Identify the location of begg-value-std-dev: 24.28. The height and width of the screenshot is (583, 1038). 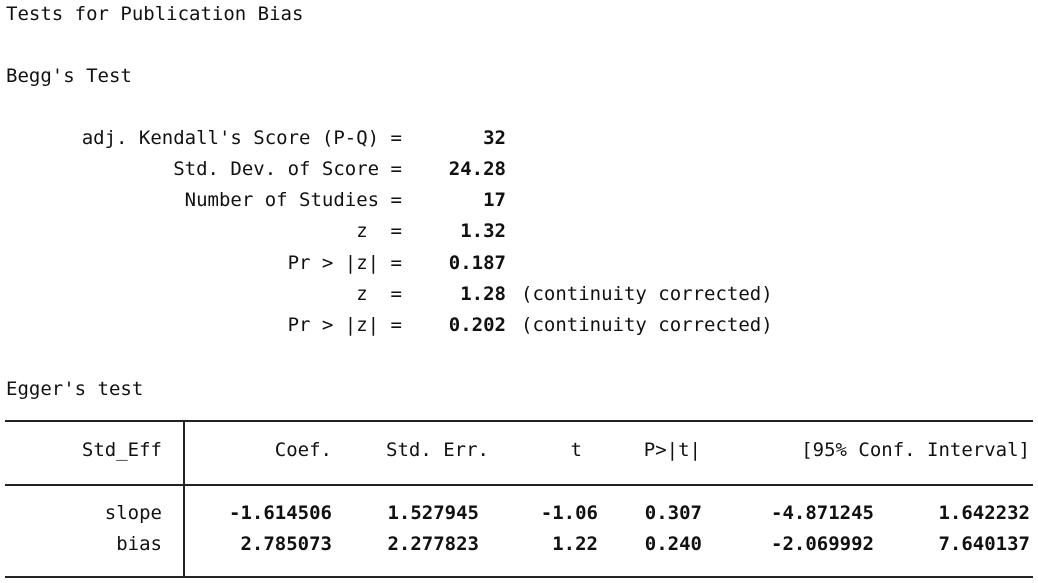
(477, 169).